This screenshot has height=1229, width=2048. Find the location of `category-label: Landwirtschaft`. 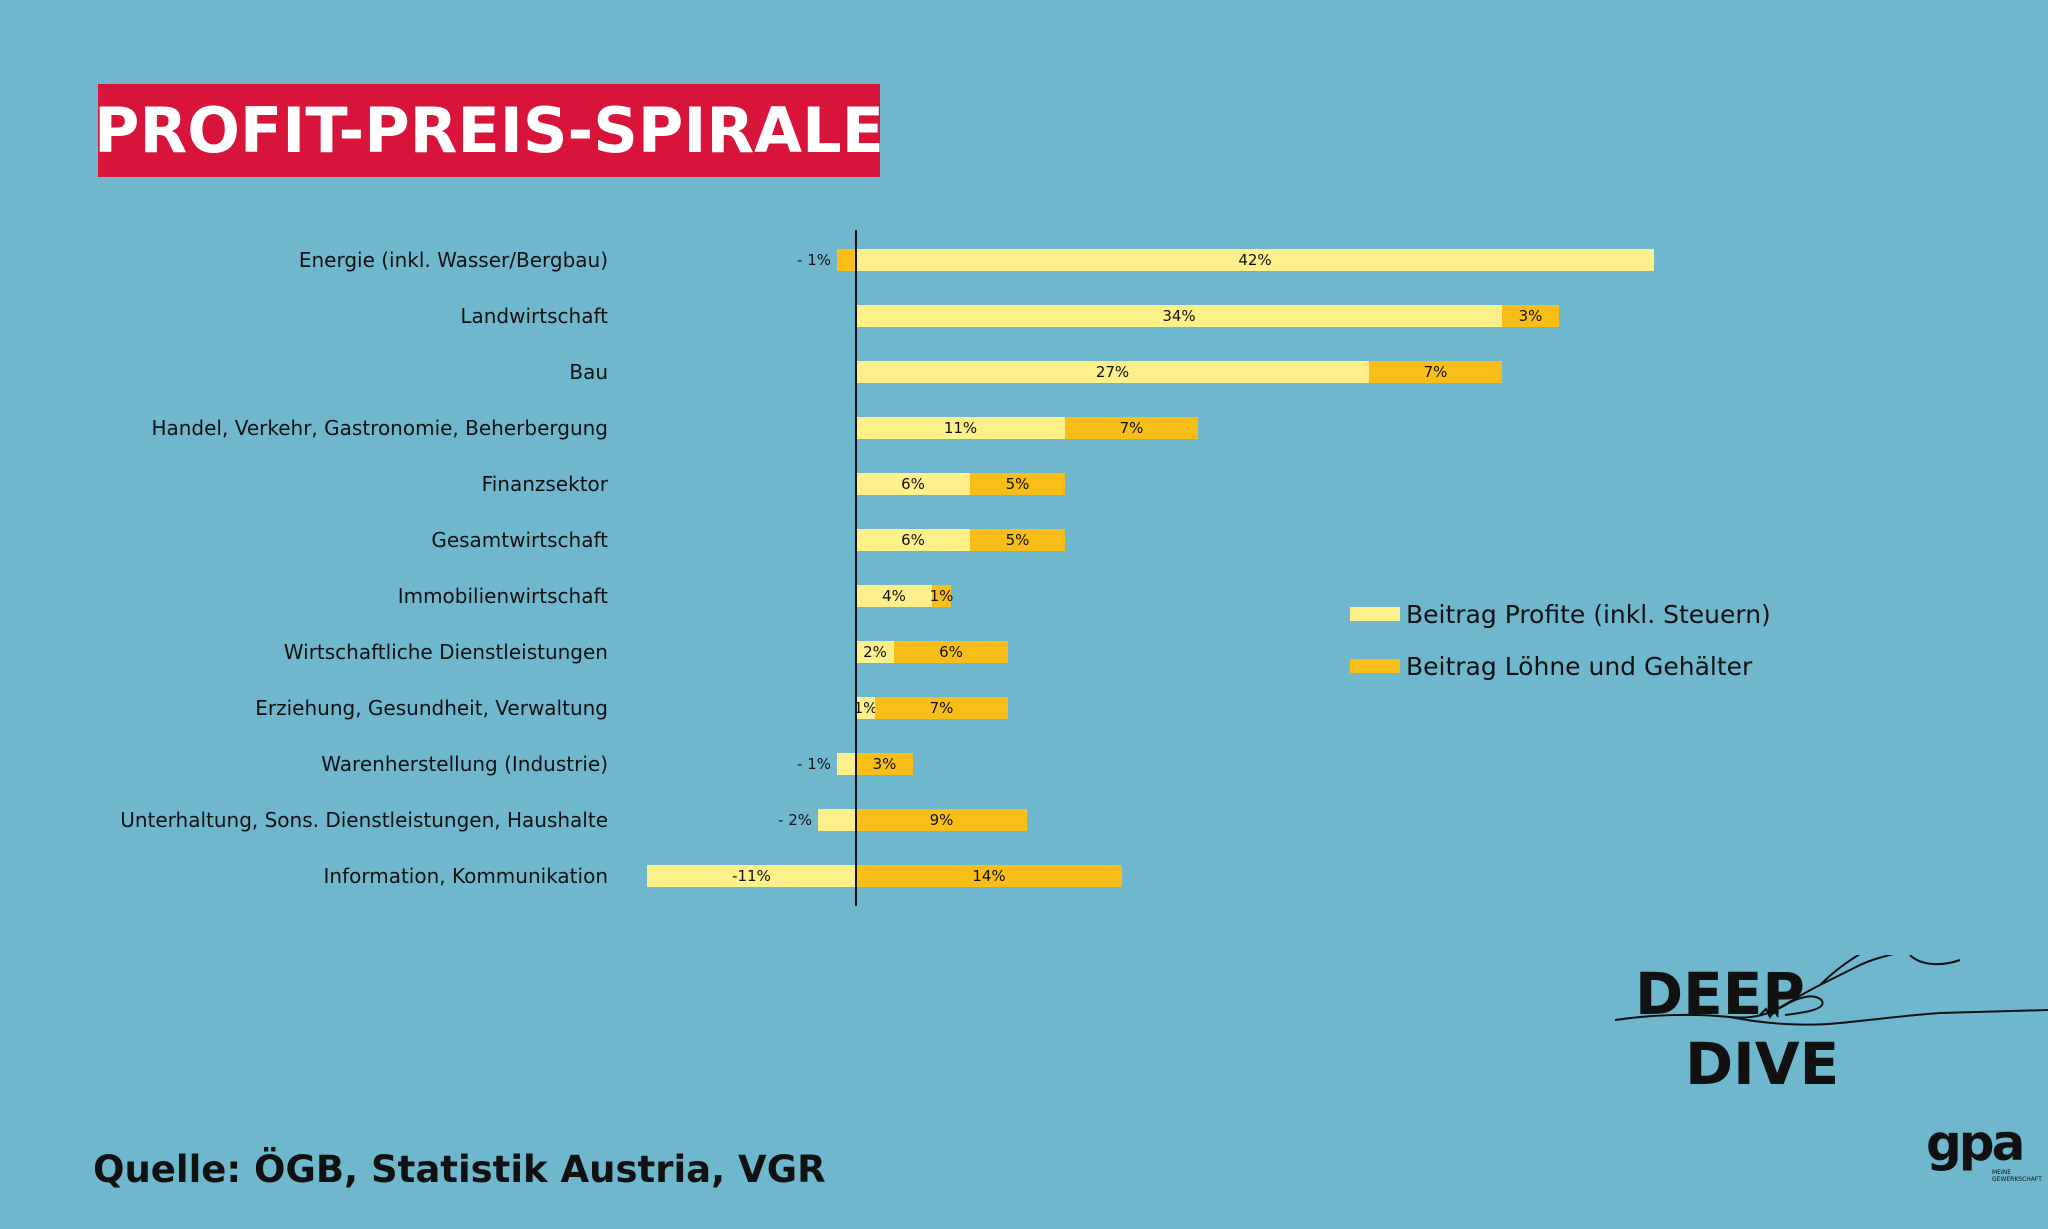

category-label: Landwirtschaft is located at coordinates (534, 316).